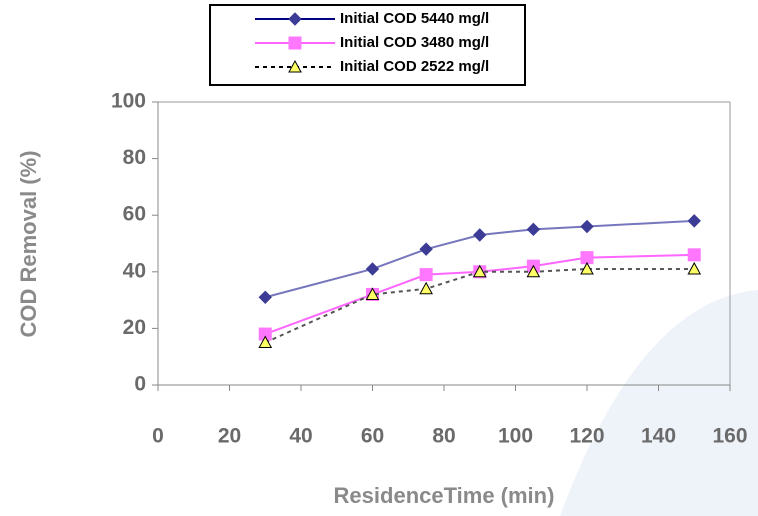 The image size is (758, 516). What do you see at coordinates (134, 327) in the screenshot?
I see `y-tick-label: 20` at bounding box center [134, 327].